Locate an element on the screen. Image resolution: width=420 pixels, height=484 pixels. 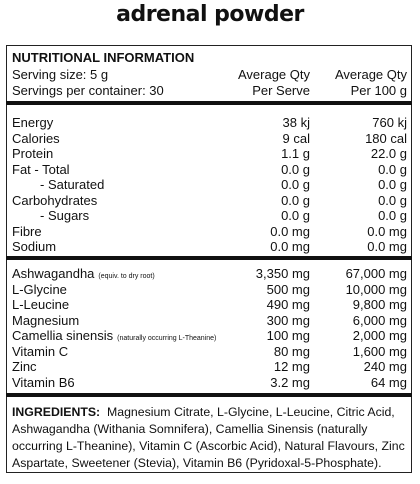
nutrient-name: Sodium is located at coordinates (34, 246).